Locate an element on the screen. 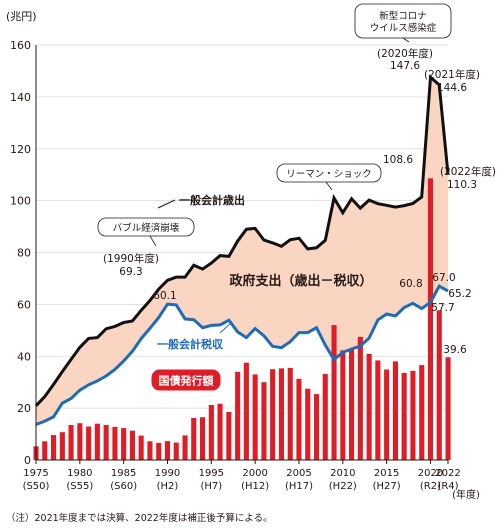  value-2021-tax: 67.0 is located at coordinates (443, 278).